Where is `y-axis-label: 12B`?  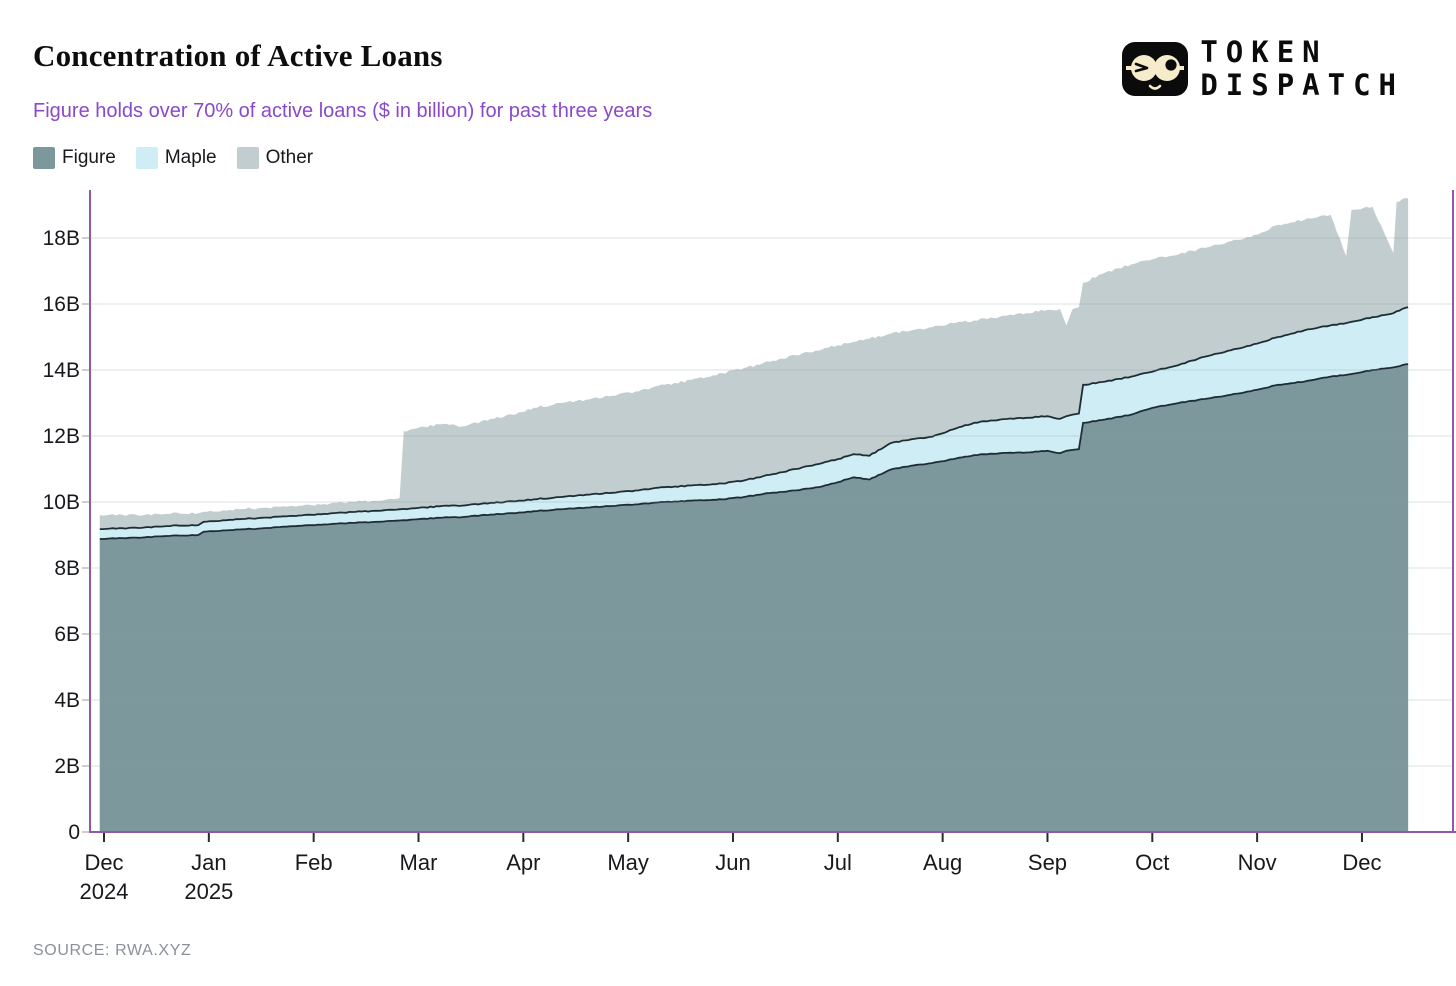
y-axis-label: 12B is located at coordinates (61, 436).